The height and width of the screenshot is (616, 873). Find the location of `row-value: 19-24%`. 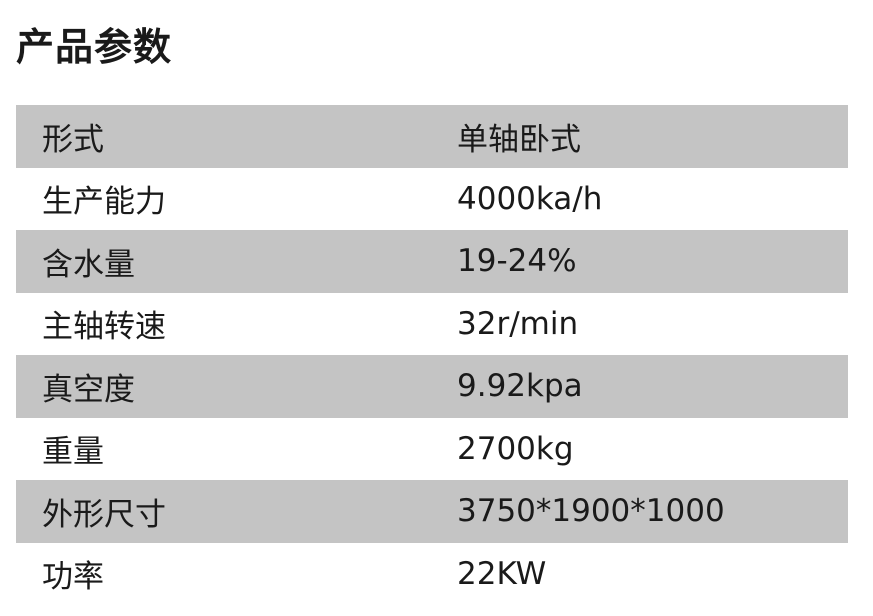

row-value: 19-24% is located at coordinates (517, 261).